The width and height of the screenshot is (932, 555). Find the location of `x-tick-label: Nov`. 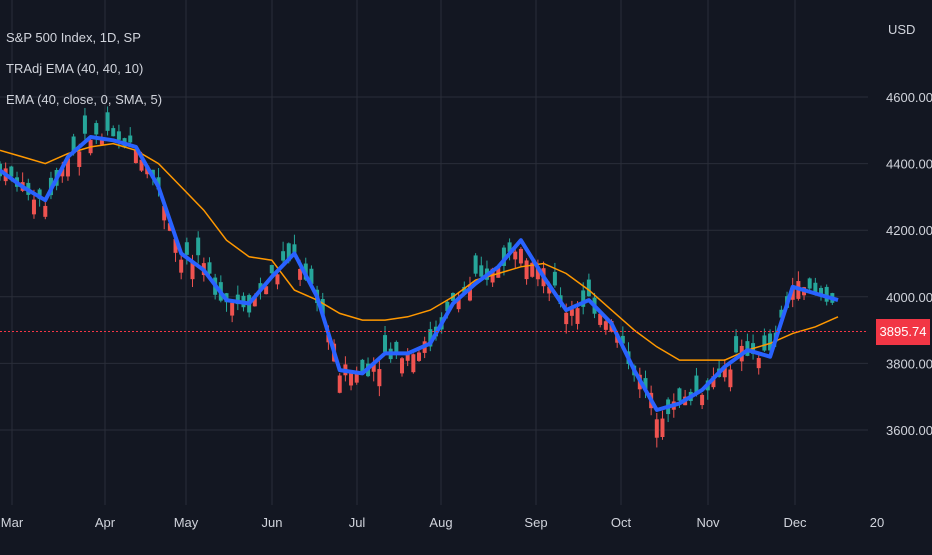

x-tick-label: Nov is located at coordinates (708, 522).